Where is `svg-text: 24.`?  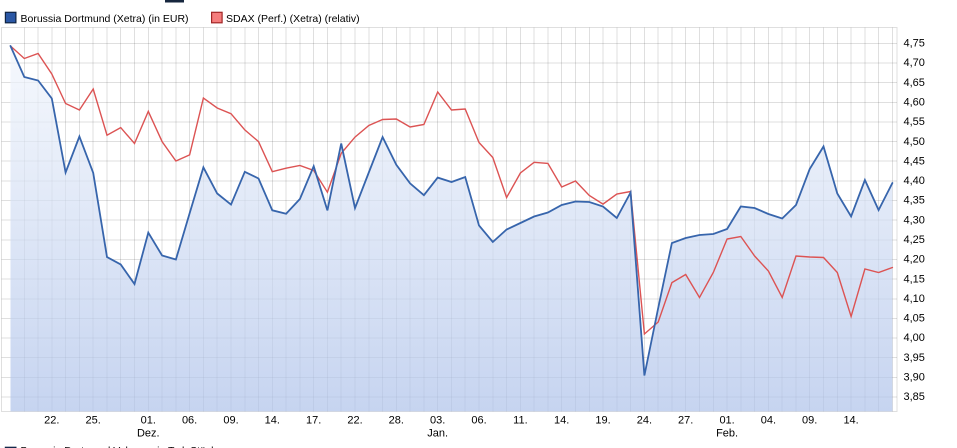 svg-text: 24. is located at coordinates (644, 421).